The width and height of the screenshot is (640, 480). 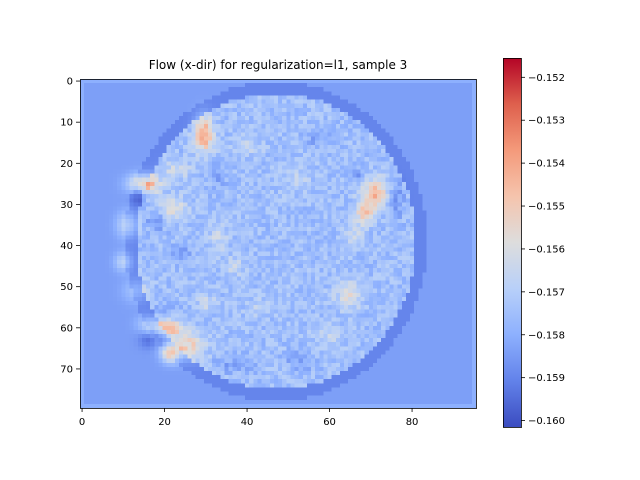 I want to click on y-tick-label: 30, so click(x=66, y=205).